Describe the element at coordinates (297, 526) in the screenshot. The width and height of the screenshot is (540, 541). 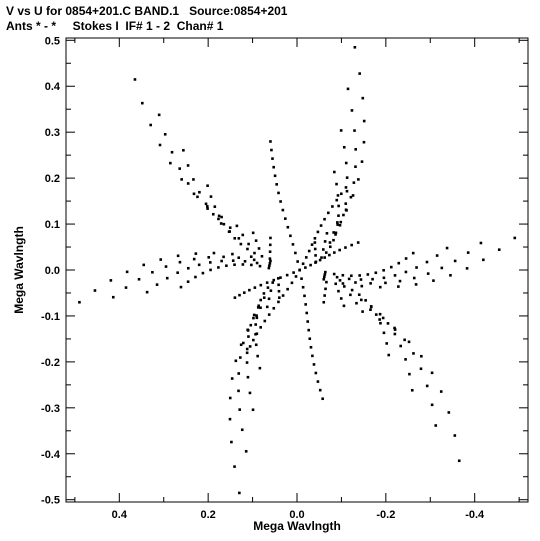
I see `x-axis-label: Mega Wavlngth` at that location.